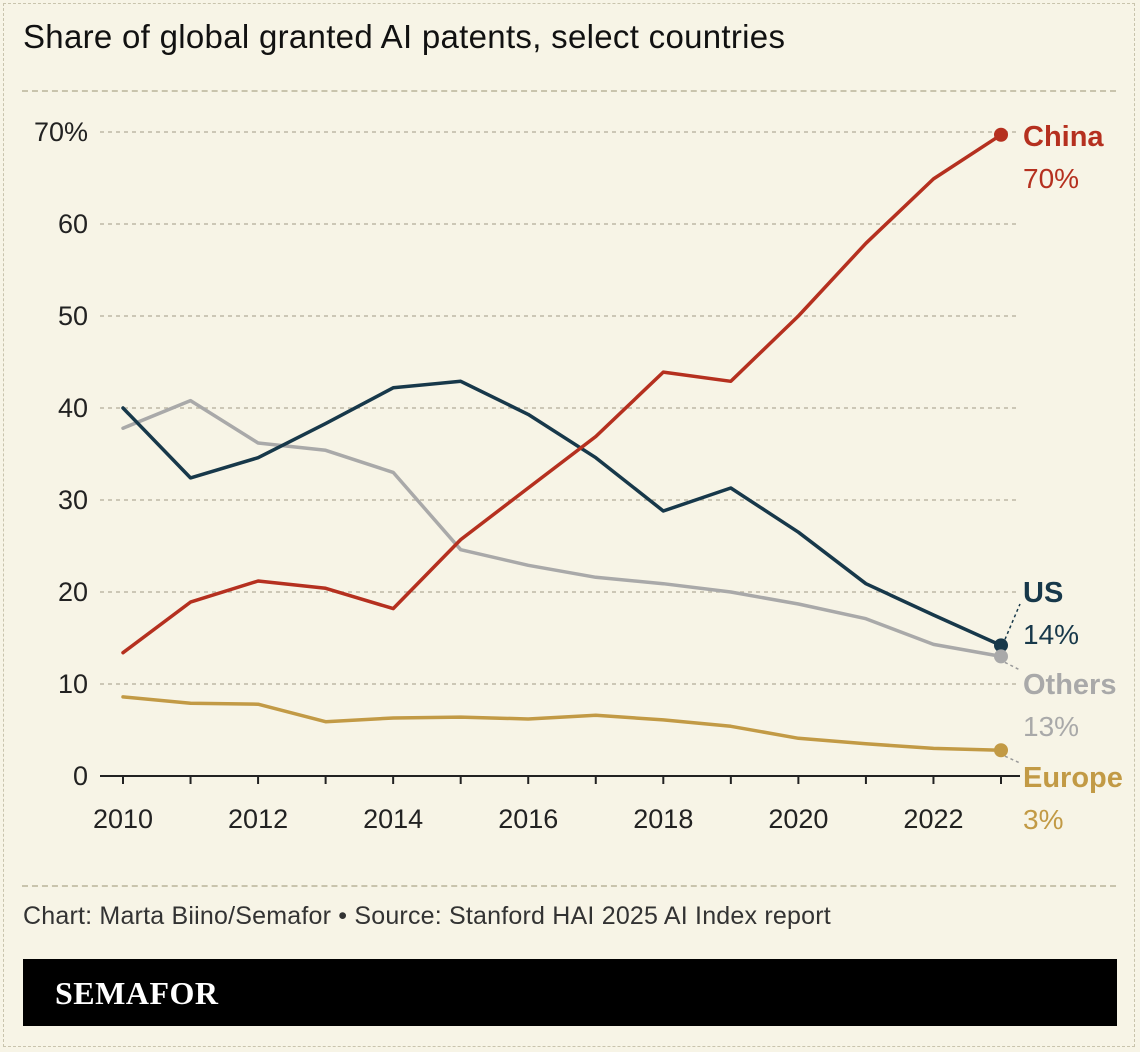 Image resolution: width=1140 pixels, height=1052 pixels. I want to click on x-tick-label: 2010, so click(123, 819).